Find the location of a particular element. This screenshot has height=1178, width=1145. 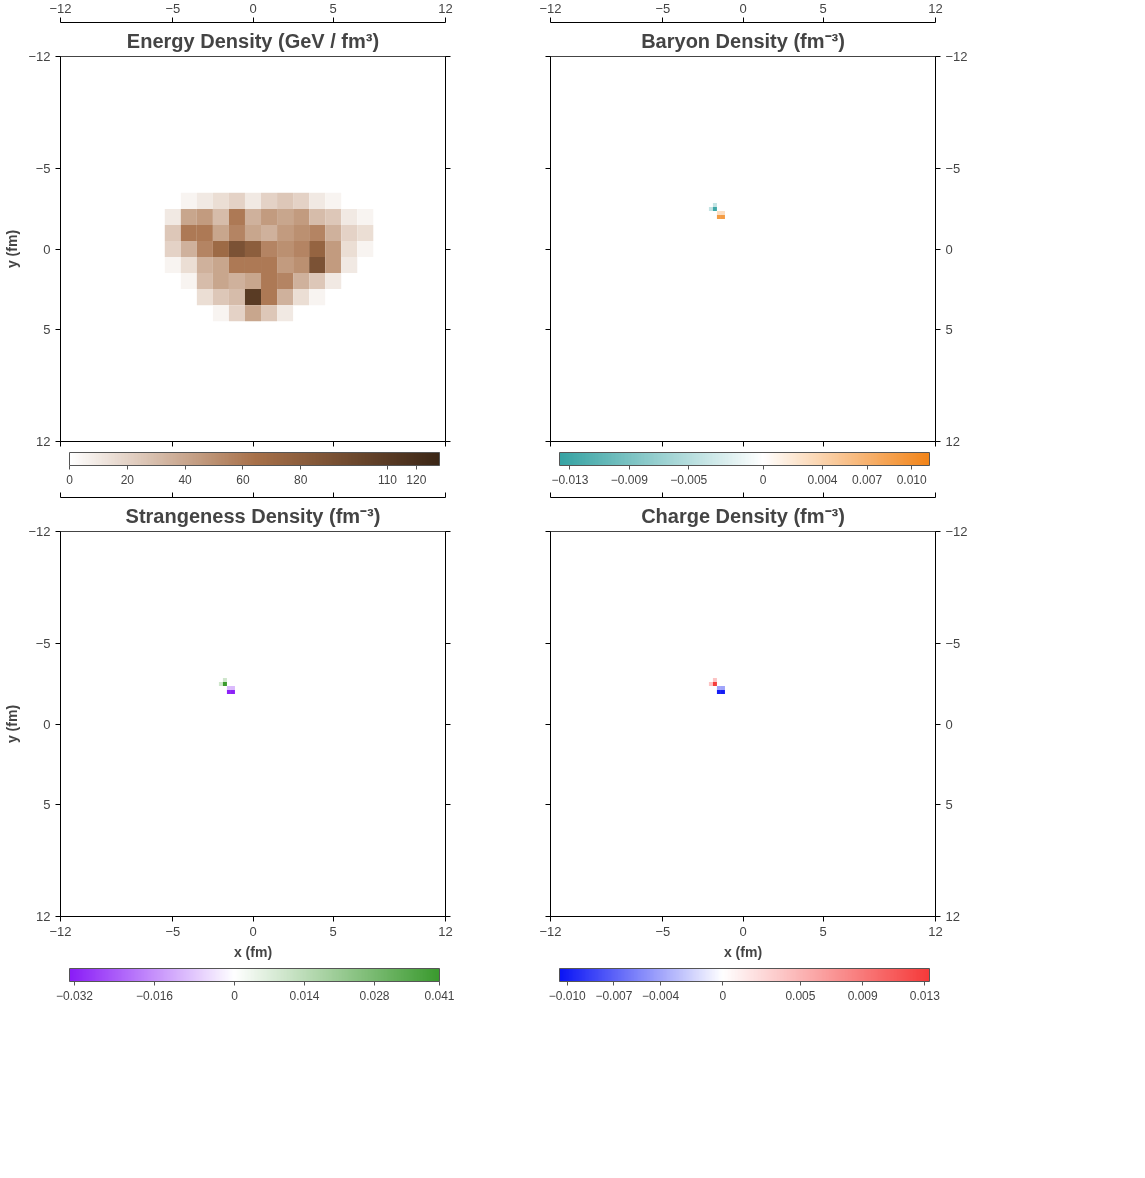

color-bar-label: −0.010 is located at coordinates (567, 995).